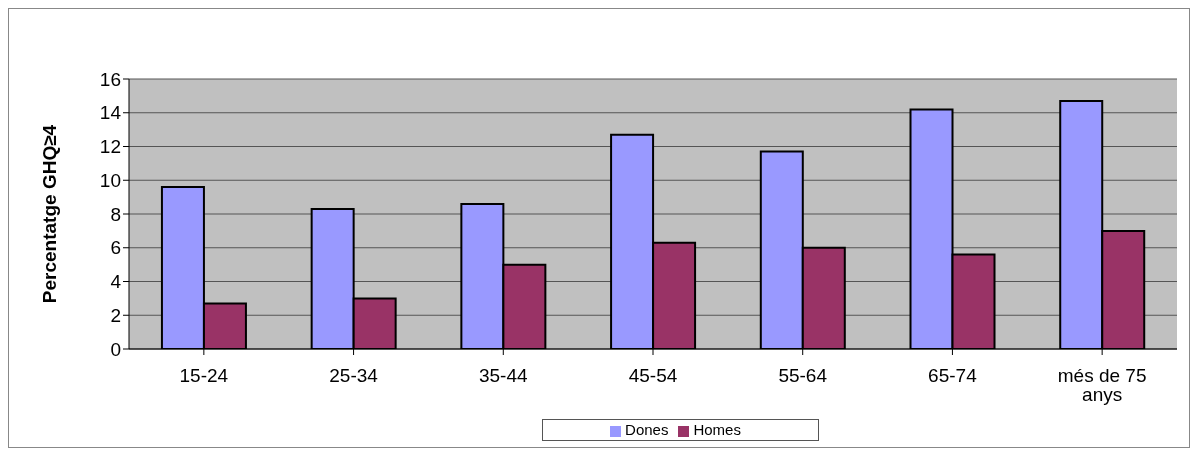 This screenshot has height=454, width=1197. Describe the element at coordinates (647, 429) in the screenshot. I see `legend-label: Dones` at that location.